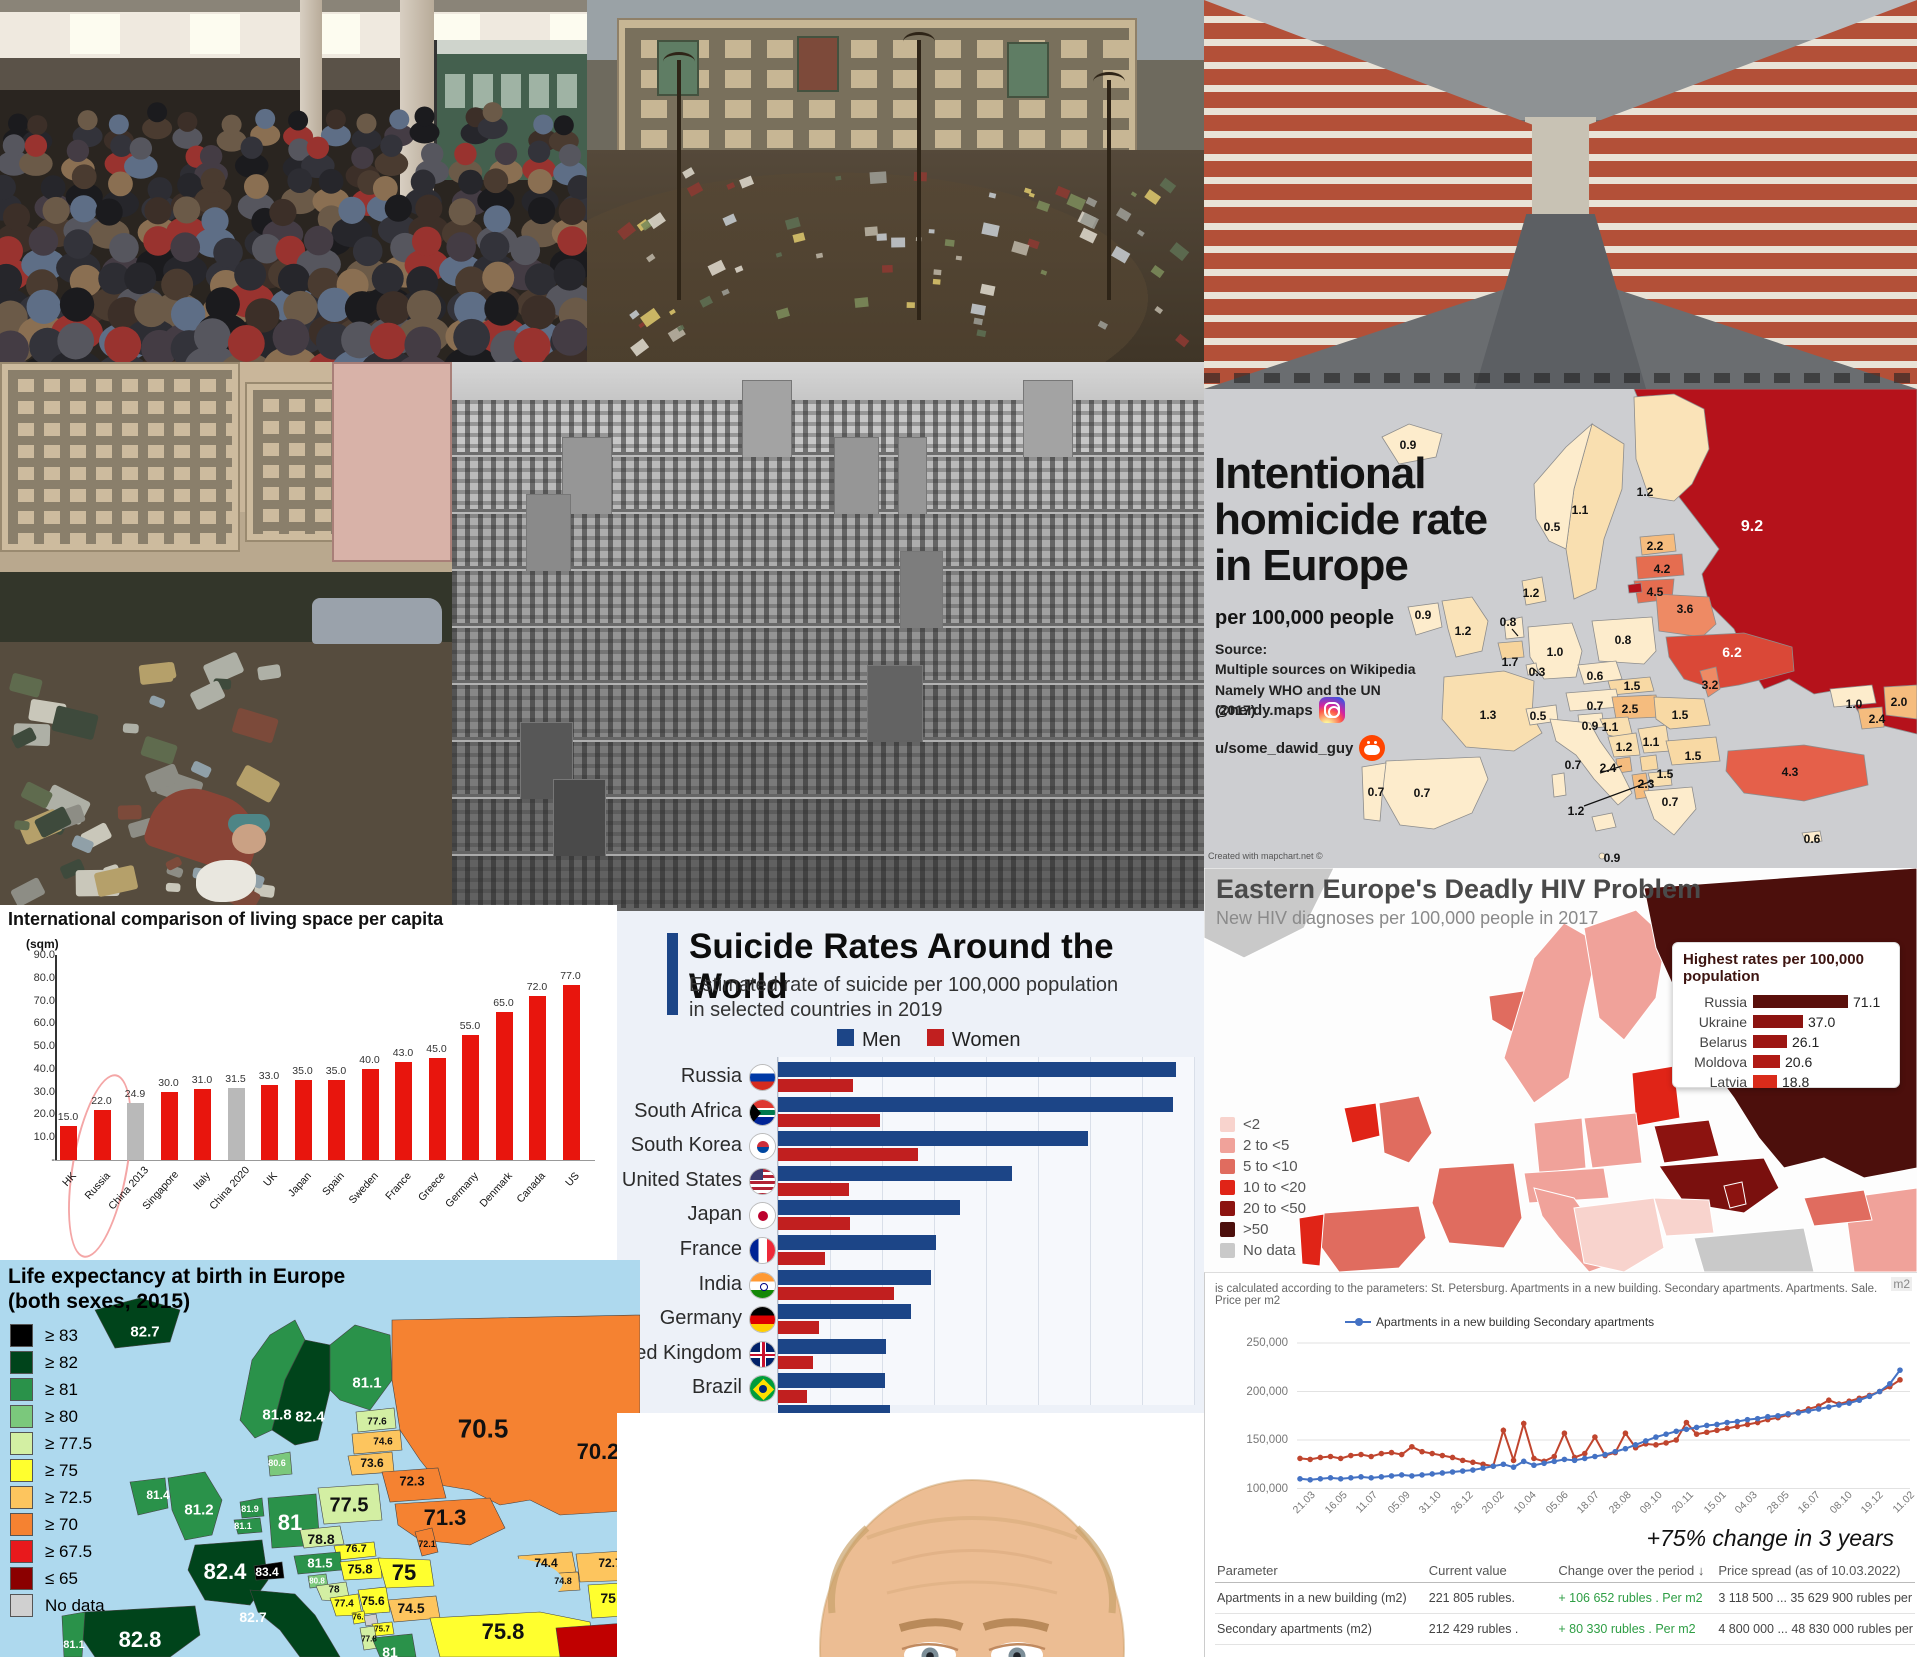 This screenshot has width=1917, height=1657. I want to click on value-label-slovakia: 76.7, so click(356, 1549).